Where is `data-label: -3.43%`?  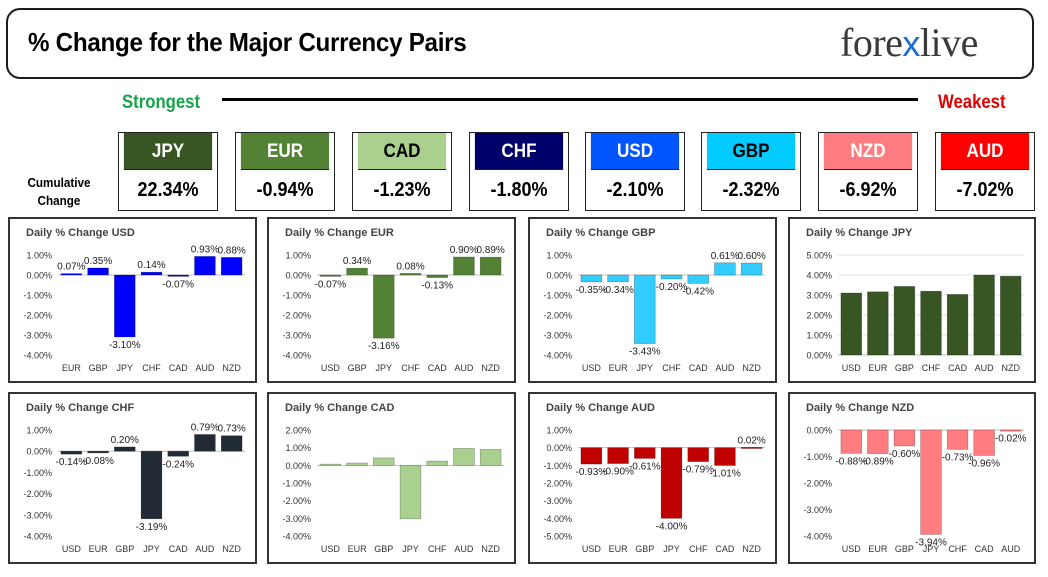 data-label: -3.43% is located at coordinates (645, 352).